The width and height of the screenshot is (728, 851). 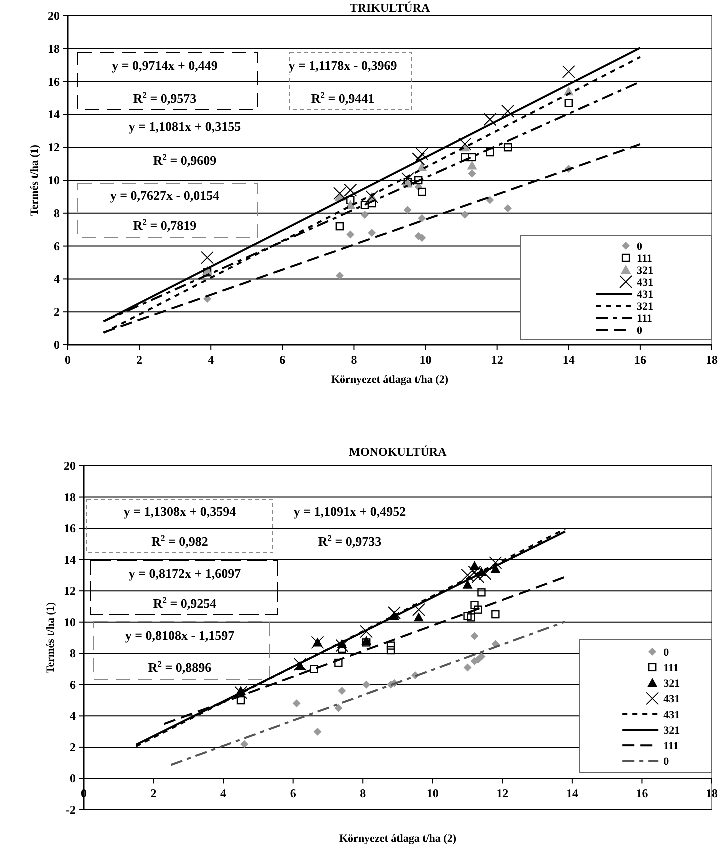 I want to click on annotation: R$^{2}$ = 0,9254, so click(x=185, y=603).